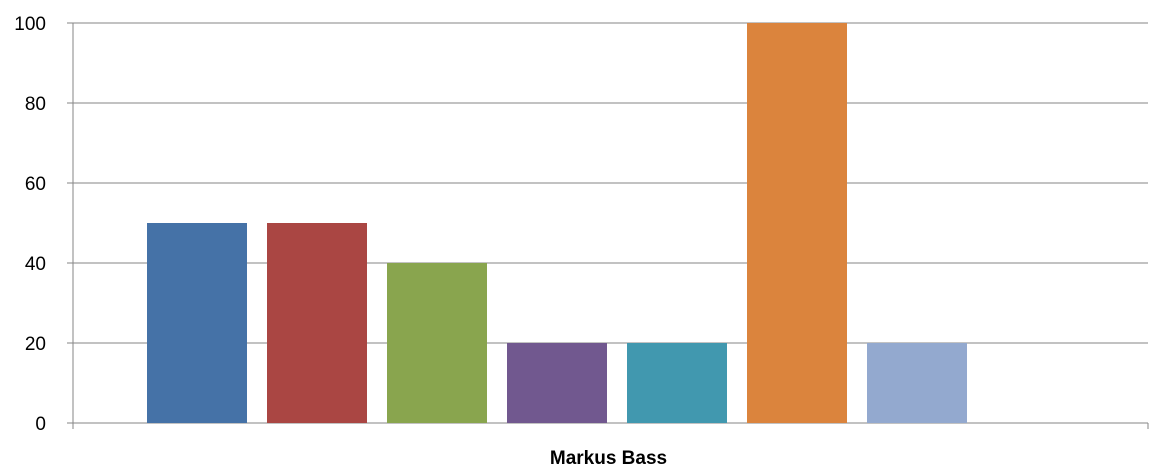  Describe the element at coordinates (35, 104) in the screenshot. I see `y-tick-label: 80` at that location.